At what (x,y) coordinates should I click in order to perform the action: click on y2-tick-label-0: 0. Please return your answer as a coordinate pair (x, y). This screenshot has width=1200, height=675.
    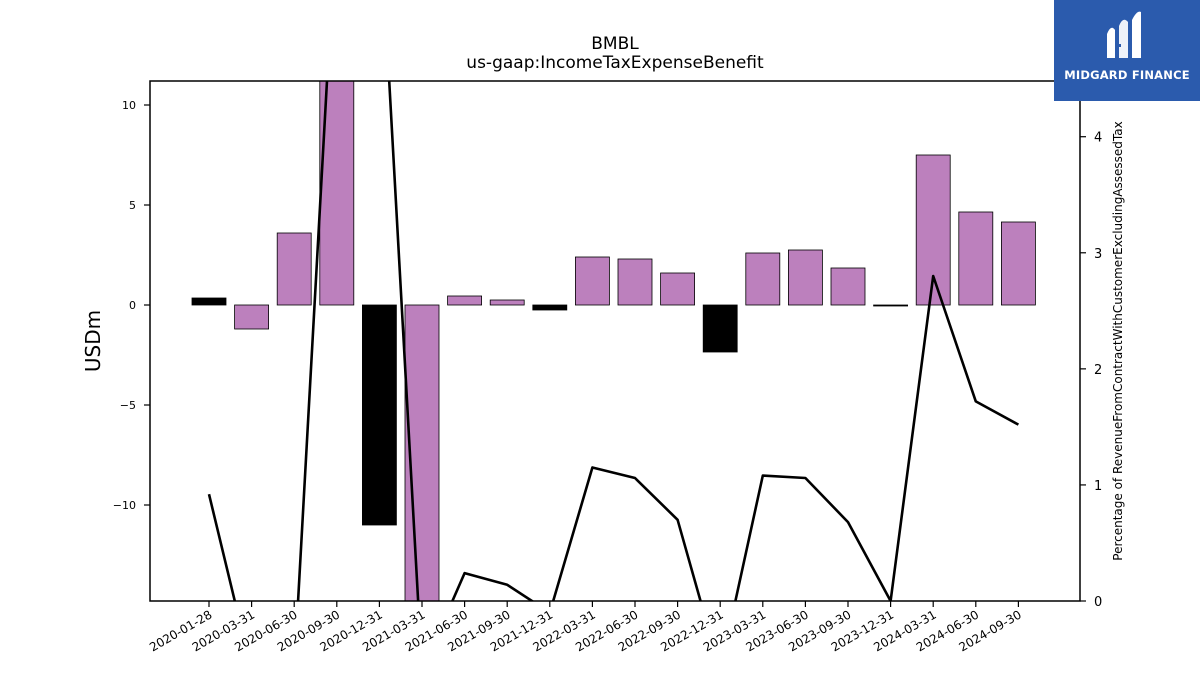
    Looking at the image, I should click on (1098, 602).